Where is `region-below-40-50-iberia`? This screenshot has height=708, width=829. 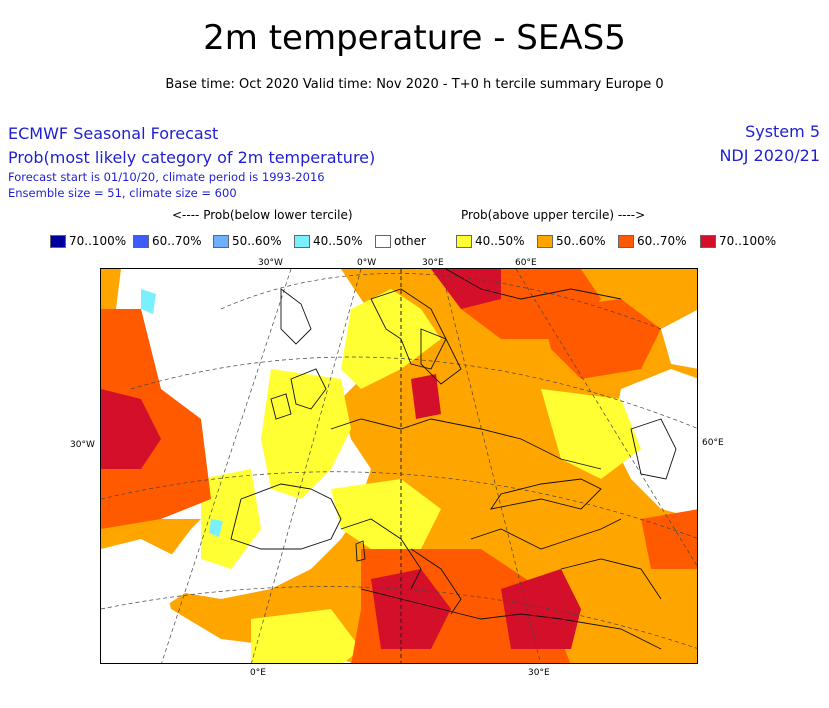
region-below-40-50-iberia is located at coordinates (216, 528).